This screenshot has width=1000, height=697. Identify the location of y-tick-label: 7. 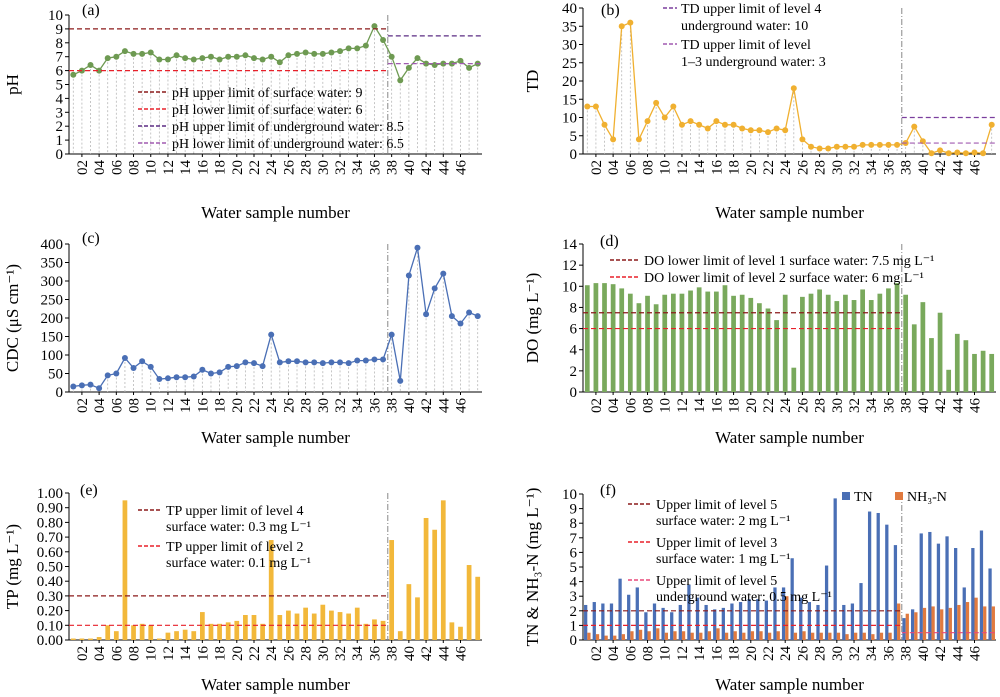
(60, 58).